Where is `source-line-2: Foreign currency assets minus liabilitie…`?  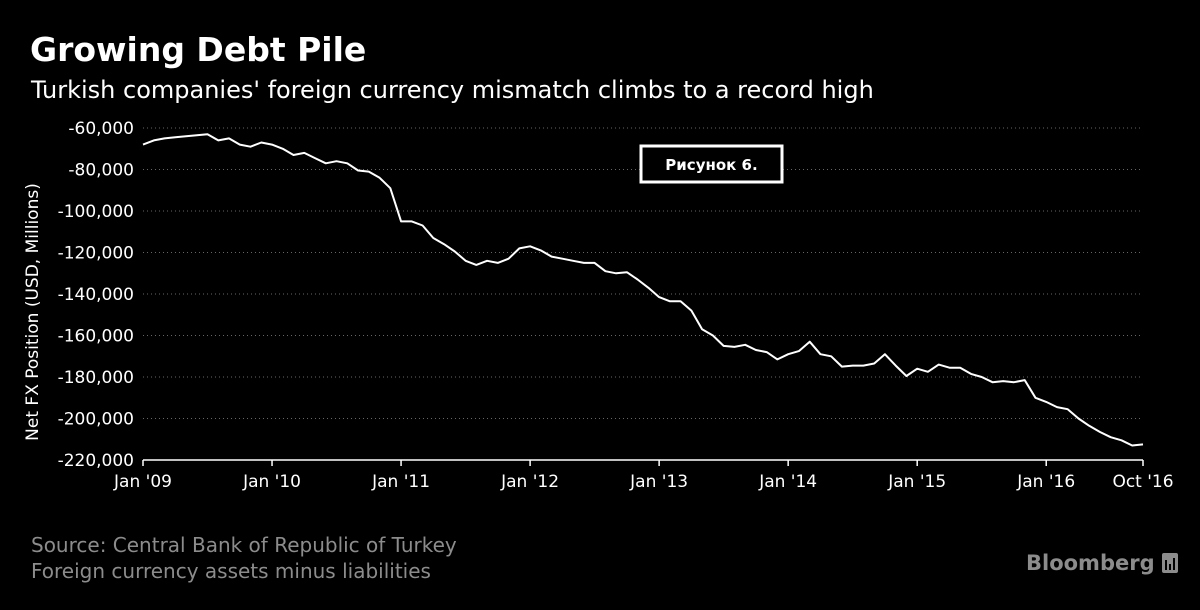
source-line-2: Foreign currency assets minus liabilitie… is located at coordinates (231, 571).